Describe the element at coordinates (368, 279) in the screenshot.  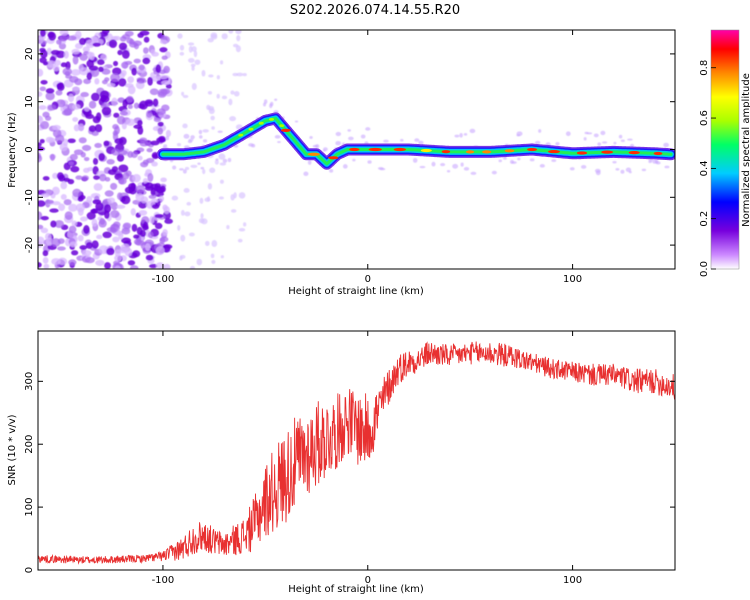
I see `spectrogram-xtick-label: 0` at that location.